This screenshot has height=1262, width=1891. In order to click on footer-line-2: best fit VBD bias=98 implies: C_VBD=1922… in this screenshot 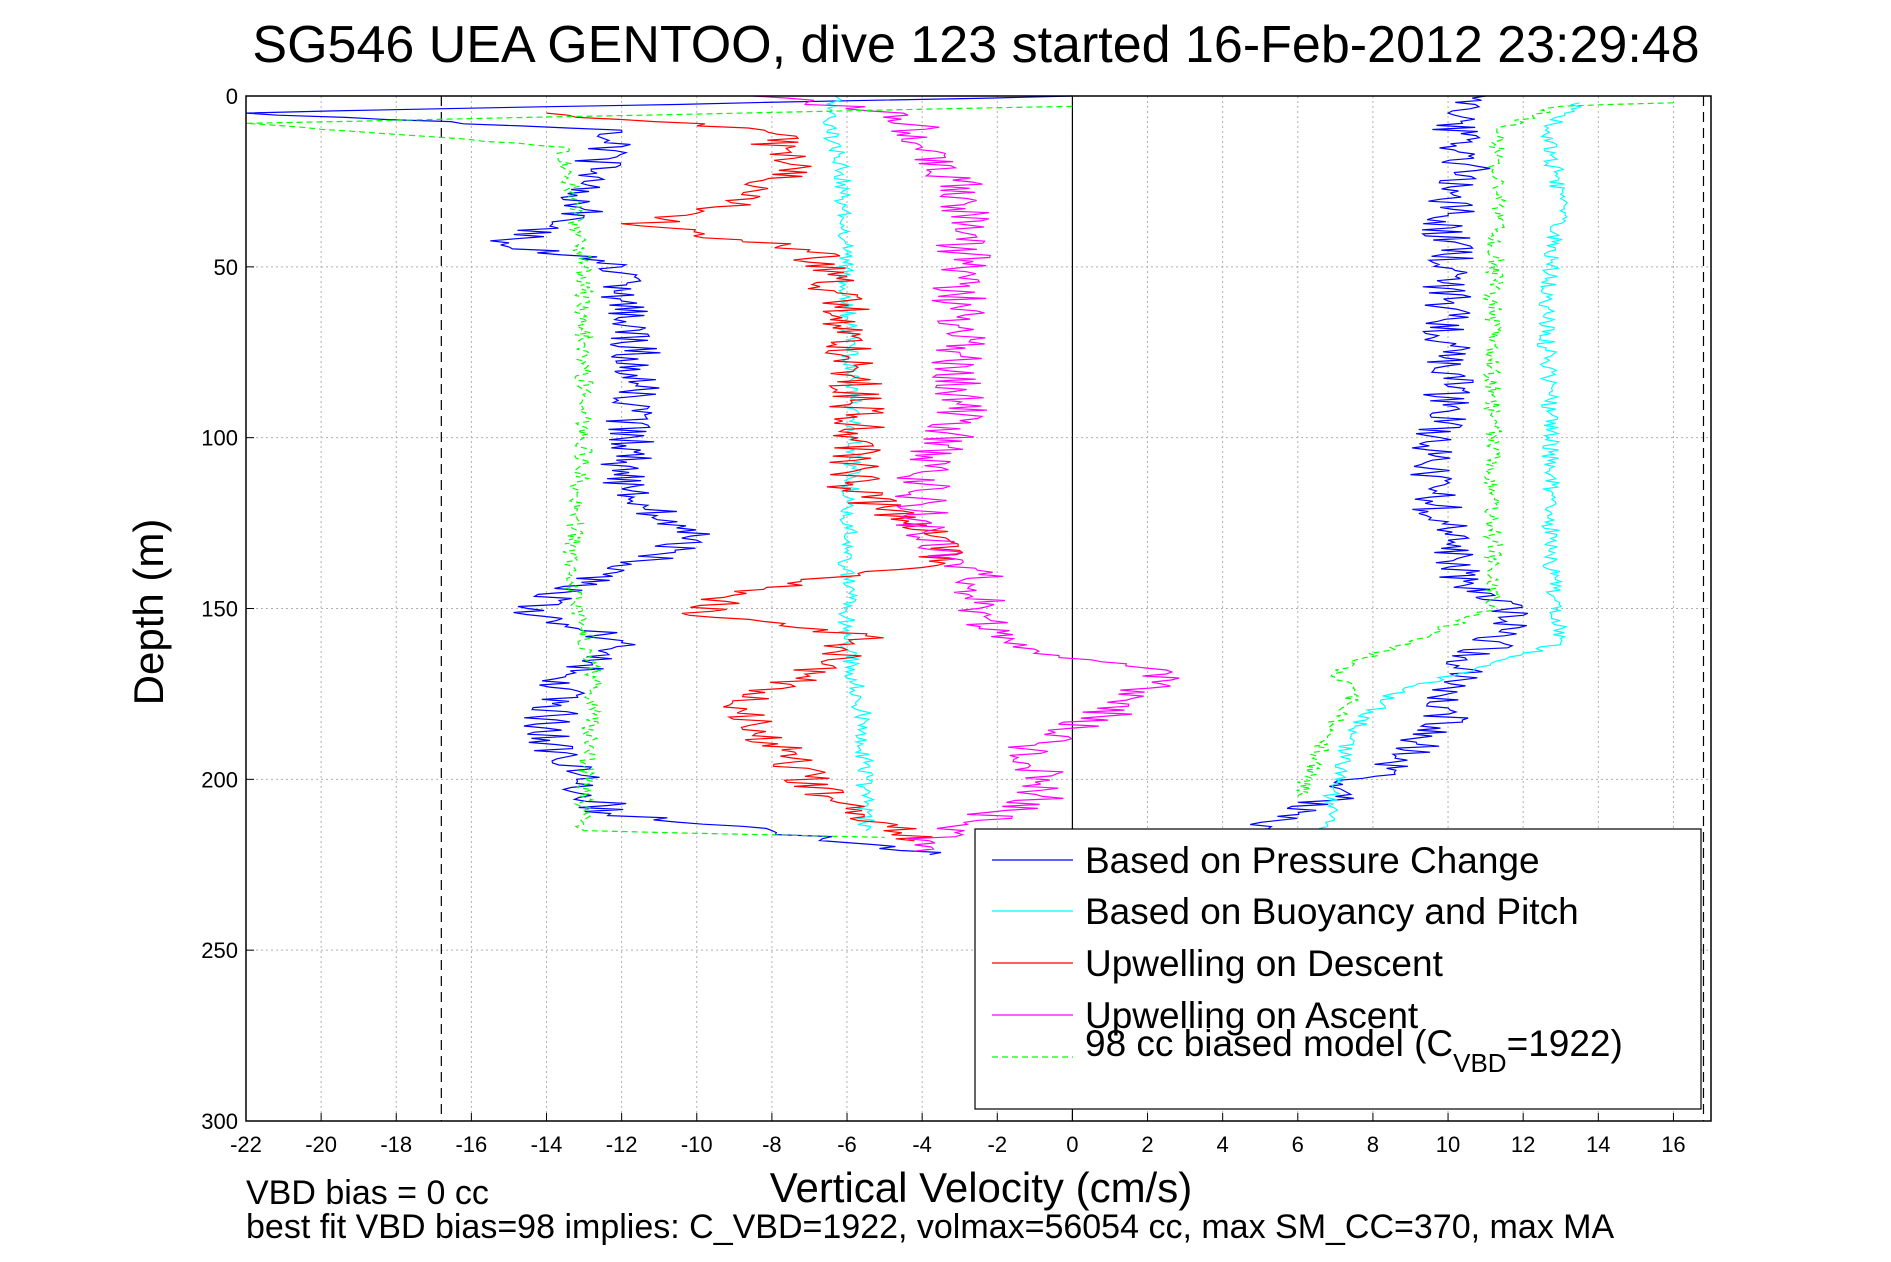, I will do `click(930, 1227)`.